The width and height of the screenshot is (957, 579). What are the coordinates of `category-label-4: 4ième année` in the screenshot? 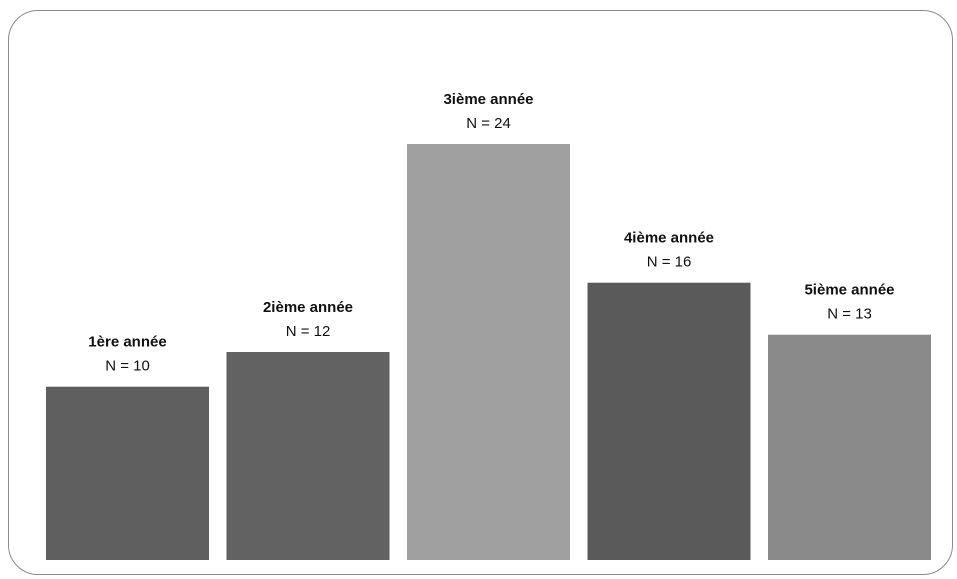 It's located at (669, 238).